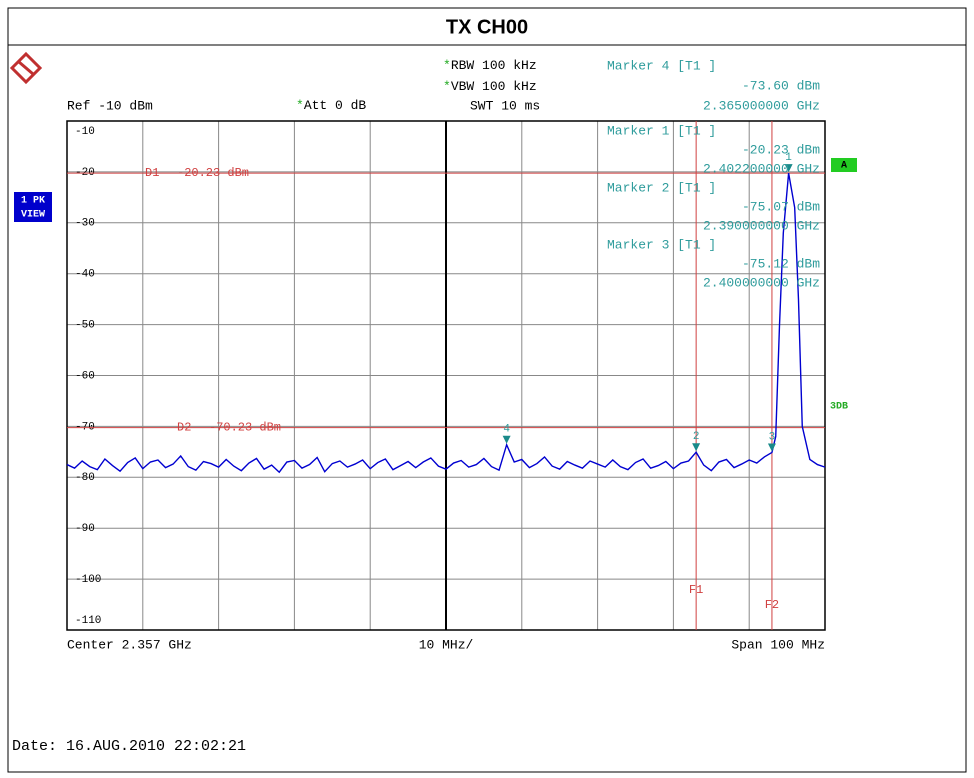 This screenshot has height=778, width=974. What do you see at coordinates (487, 27) in the screenshot?
I see `chart-title: TX CH00` at bounding box center [487, 27].